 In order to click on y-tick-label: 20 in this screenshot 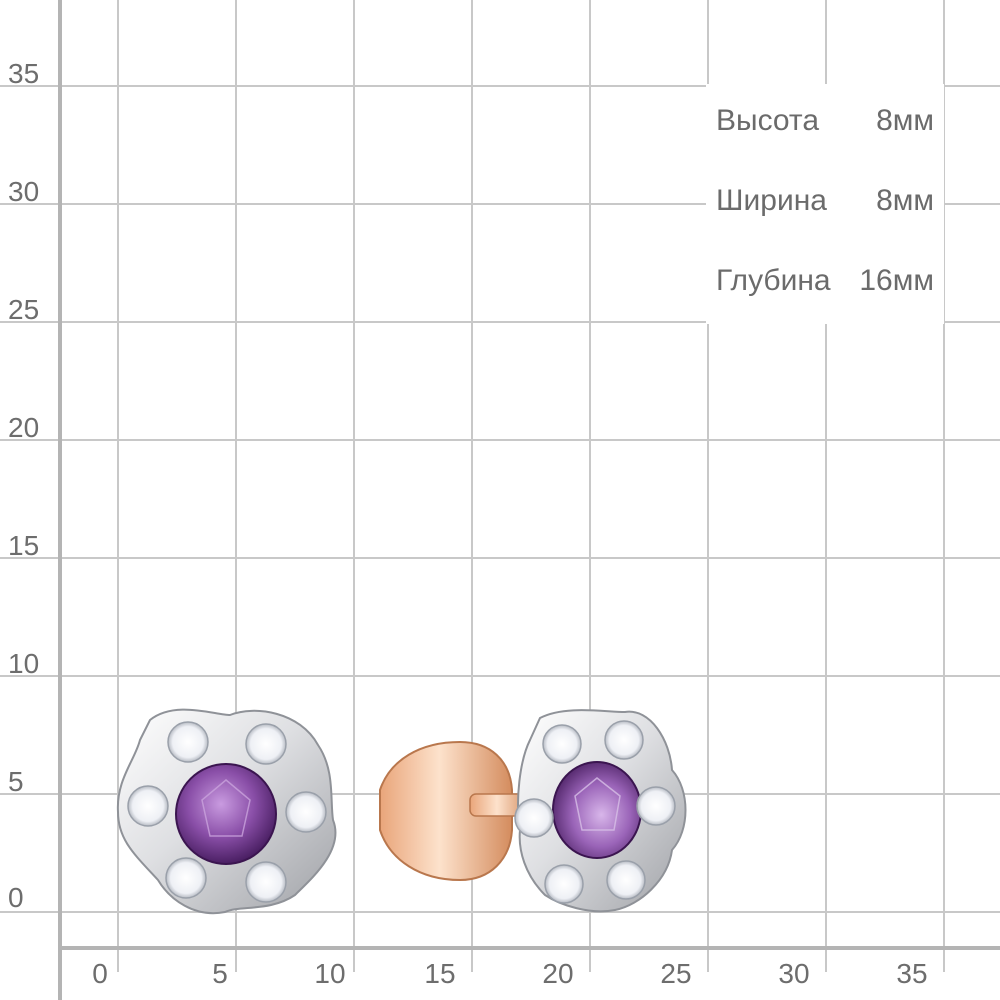, I will do `click(24, 427)`.